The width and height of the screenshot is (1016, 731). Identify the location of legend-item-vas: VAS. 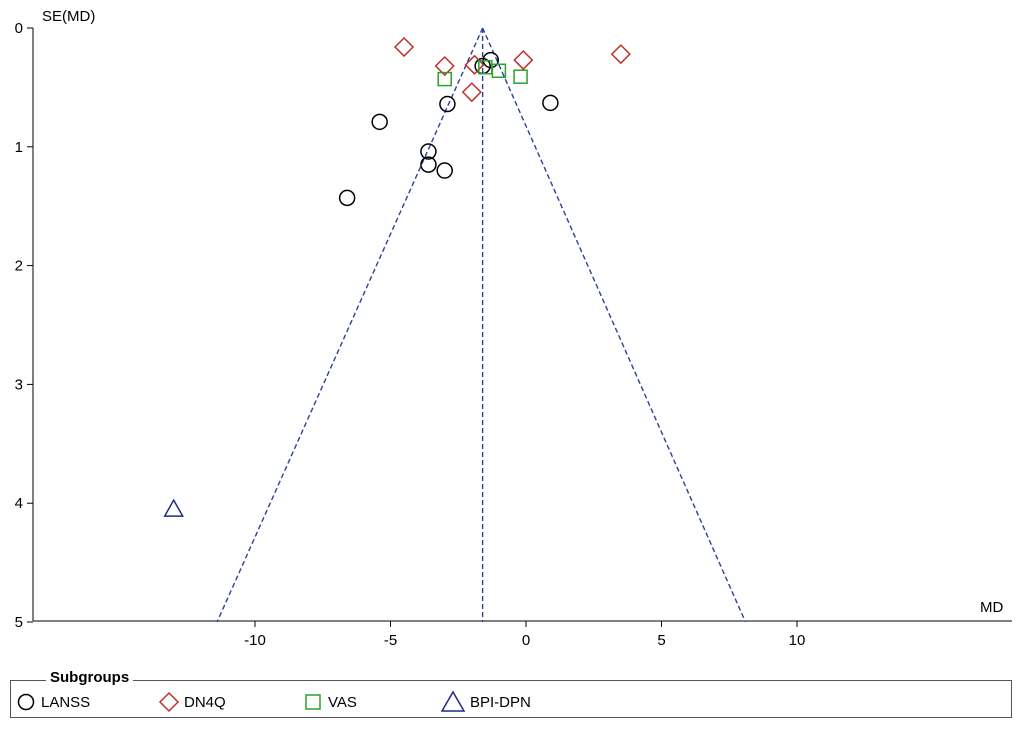
(329, 702).